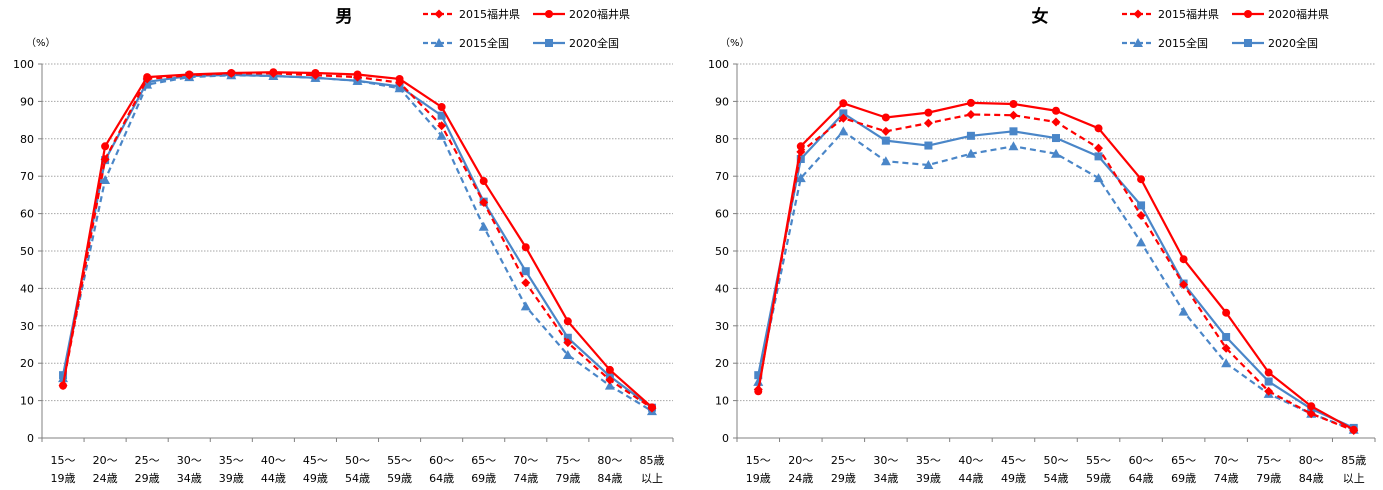  What do you see at coordinates (735, 43) in the screenshot?
I see `y-axis-unit: （%）` at bounding box center [735, 43].